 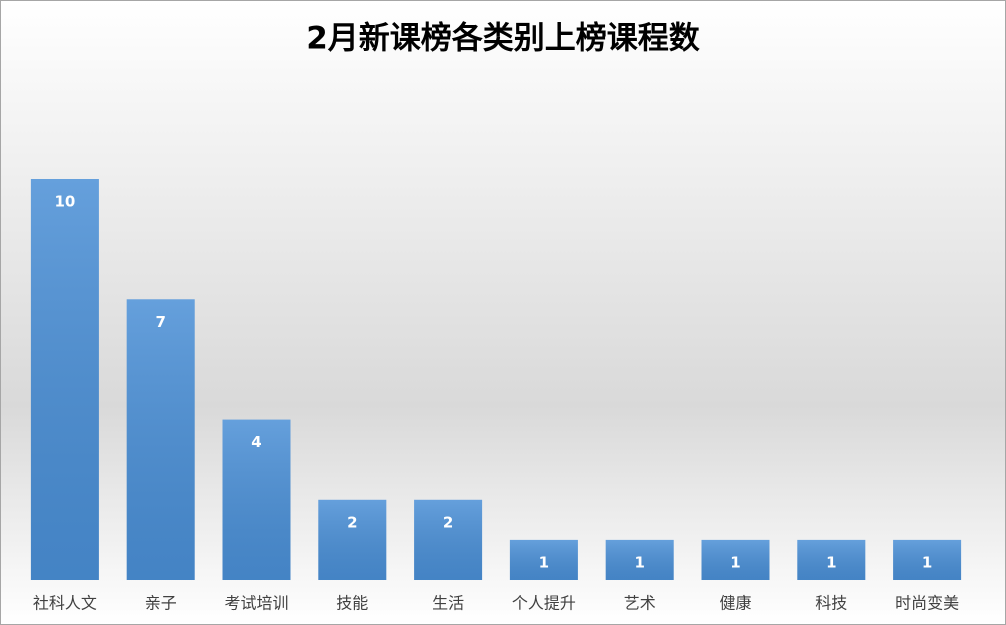 I want to click on data-label: 7, so click(x=160, y=322).